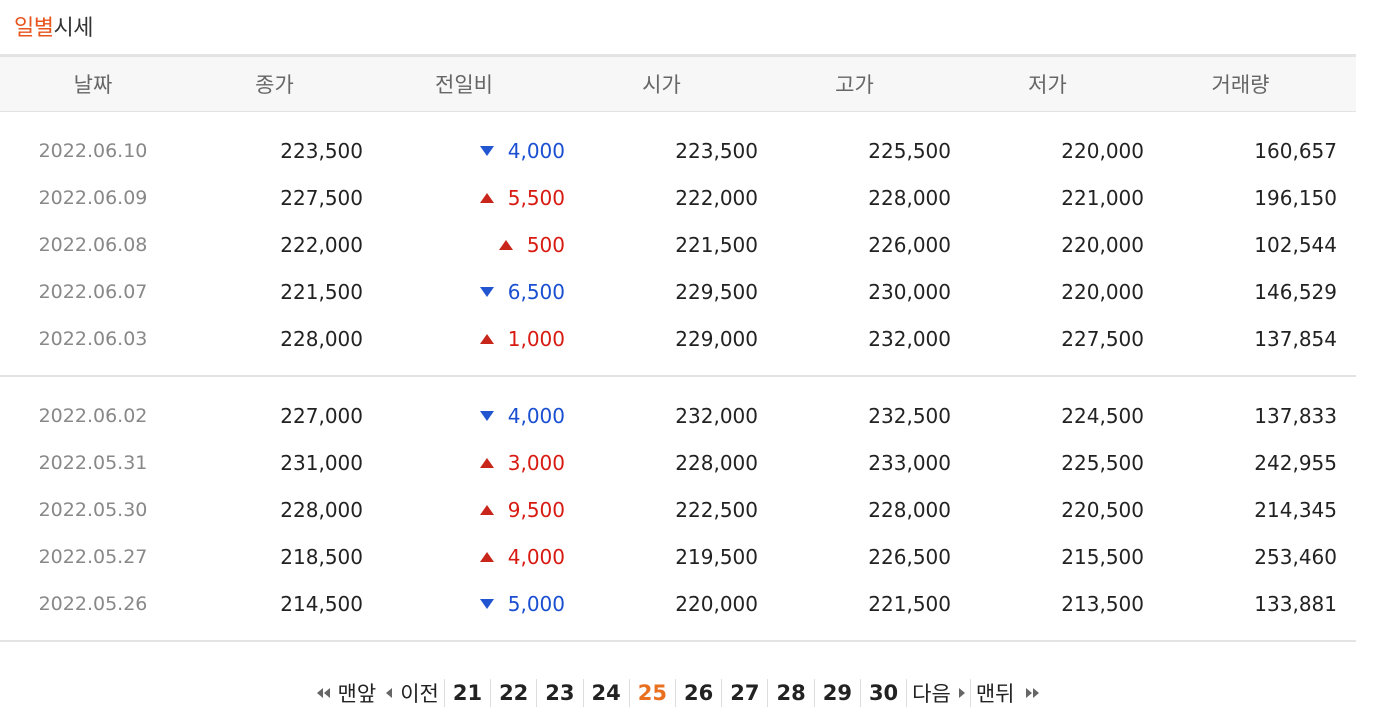 Image resolution: width=1392 pixels, height=722 pixels. I want to click on change-value: 5,500, so click(536, 197).